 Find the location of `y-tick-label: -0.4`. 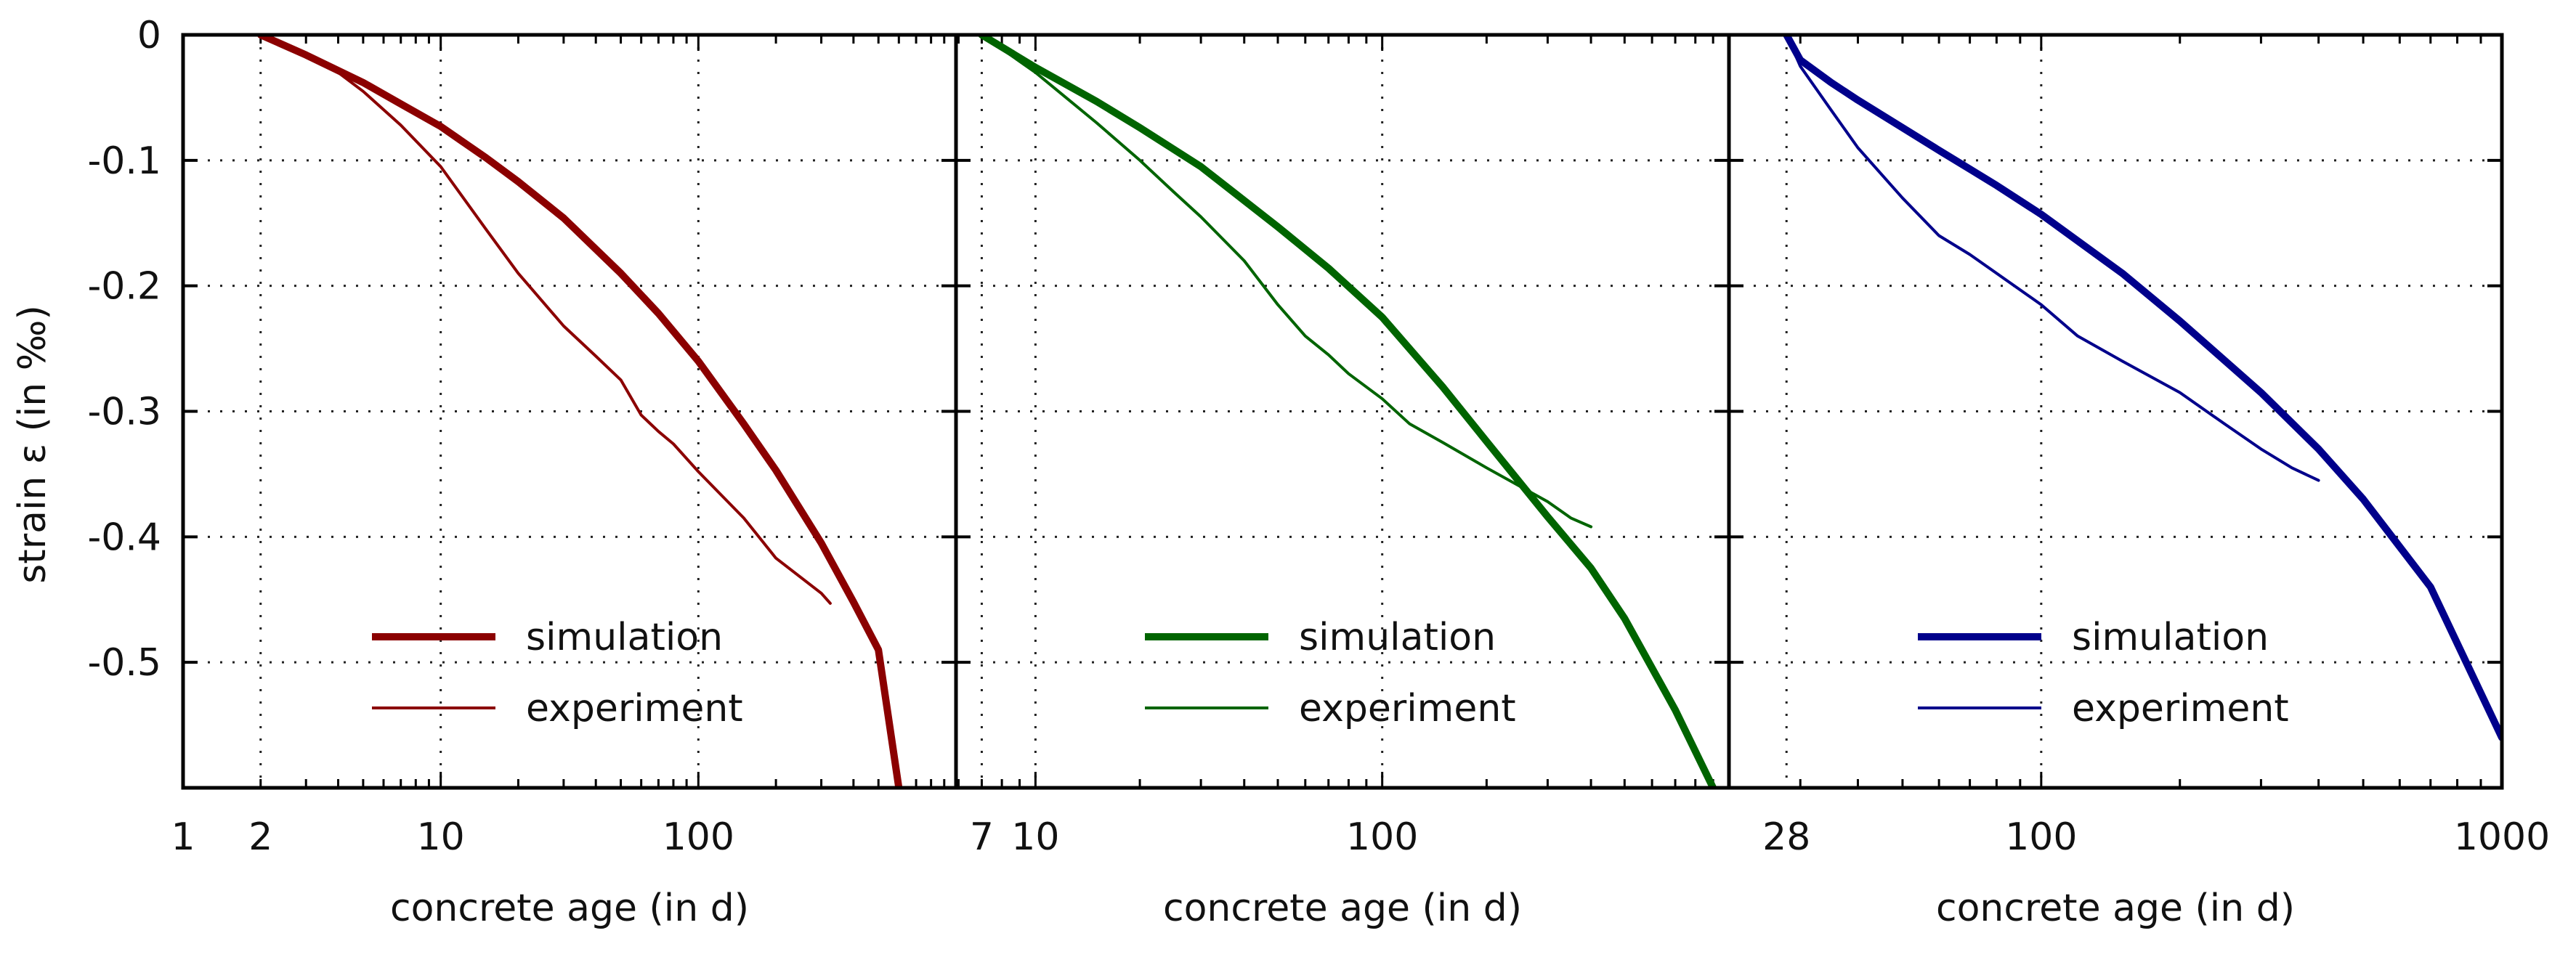

y-tick-label: -0.4 is located at coordinates (124, 537).